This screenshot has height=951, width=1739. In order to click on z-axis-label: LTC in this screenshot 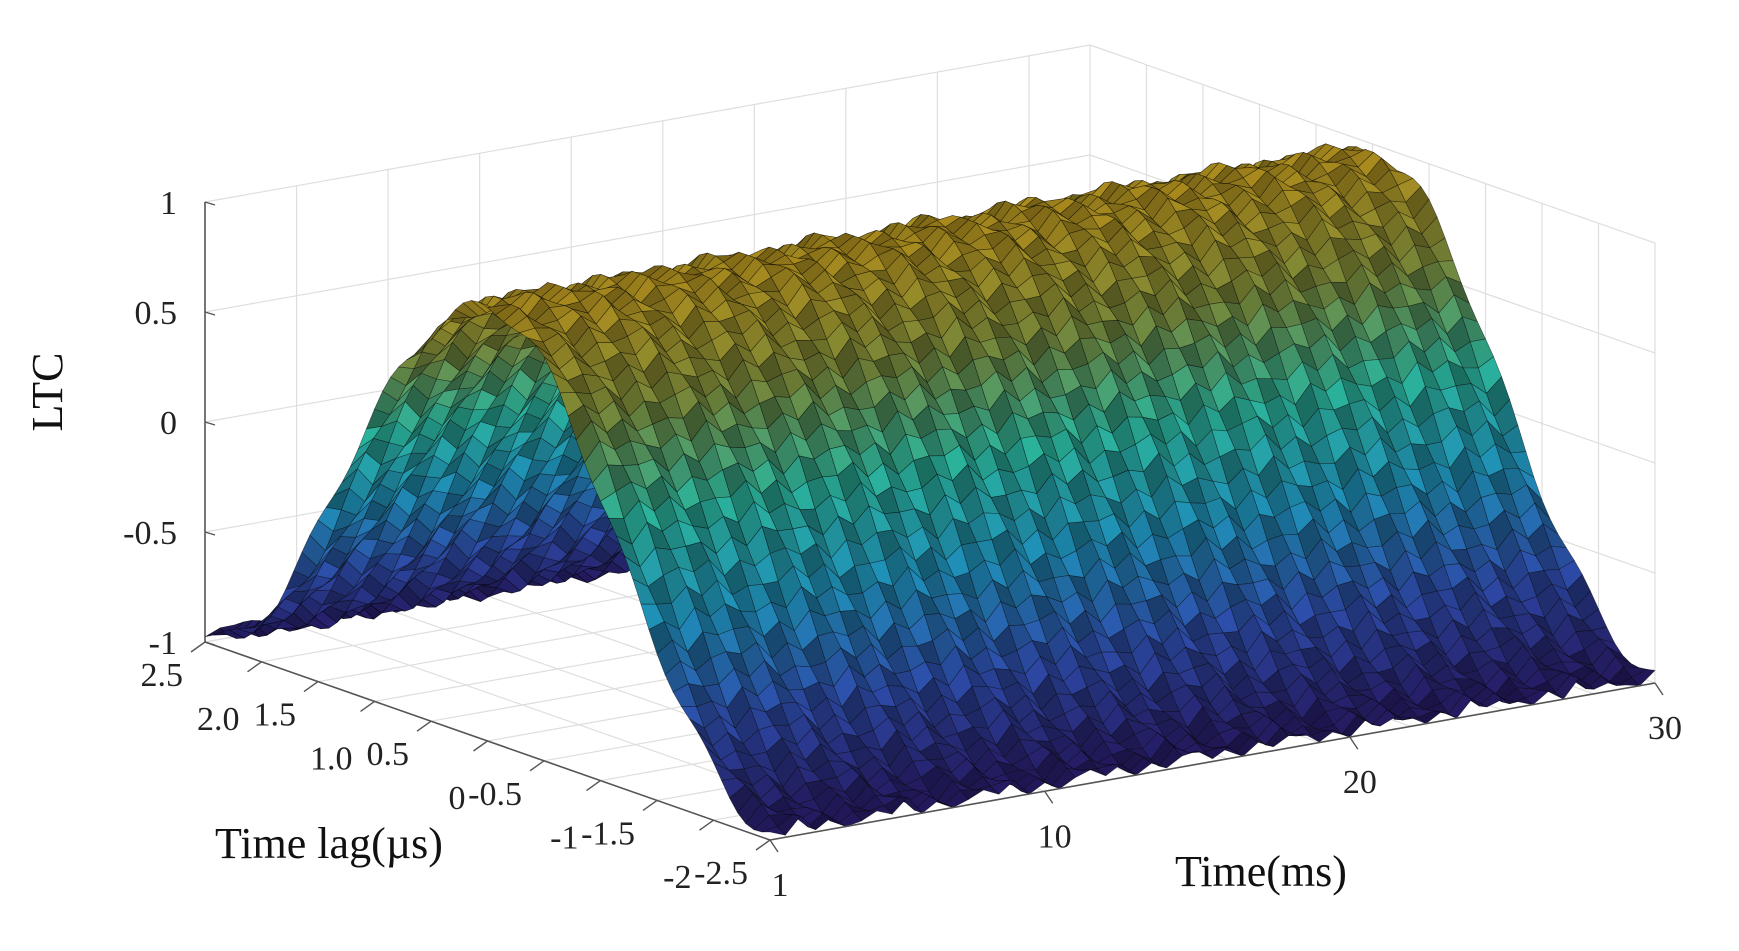, I will do `click(47, 391)`.